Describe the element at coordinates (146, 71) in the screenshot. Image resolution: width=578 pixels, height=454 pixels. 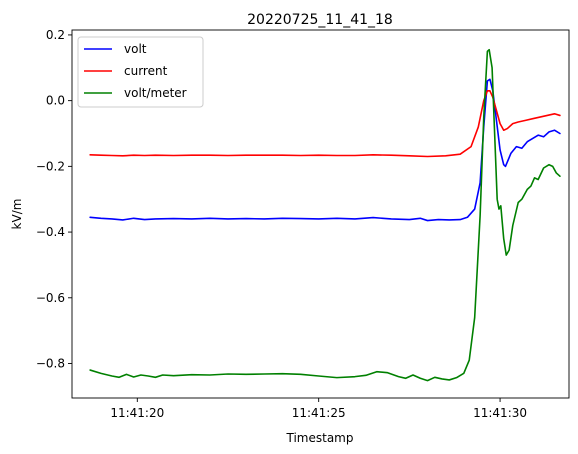
I see `legend-label-2: current` at that location.